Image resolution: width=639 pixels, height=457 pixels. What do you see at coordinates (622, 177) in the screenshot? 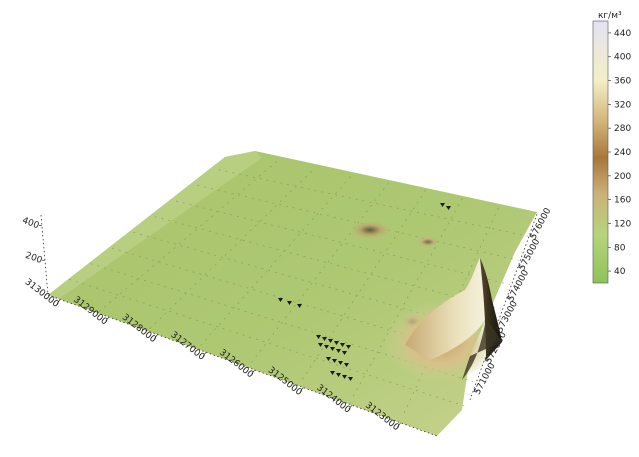
I see `colorbar-tick-label: 200` at bounding box center [622, 177].